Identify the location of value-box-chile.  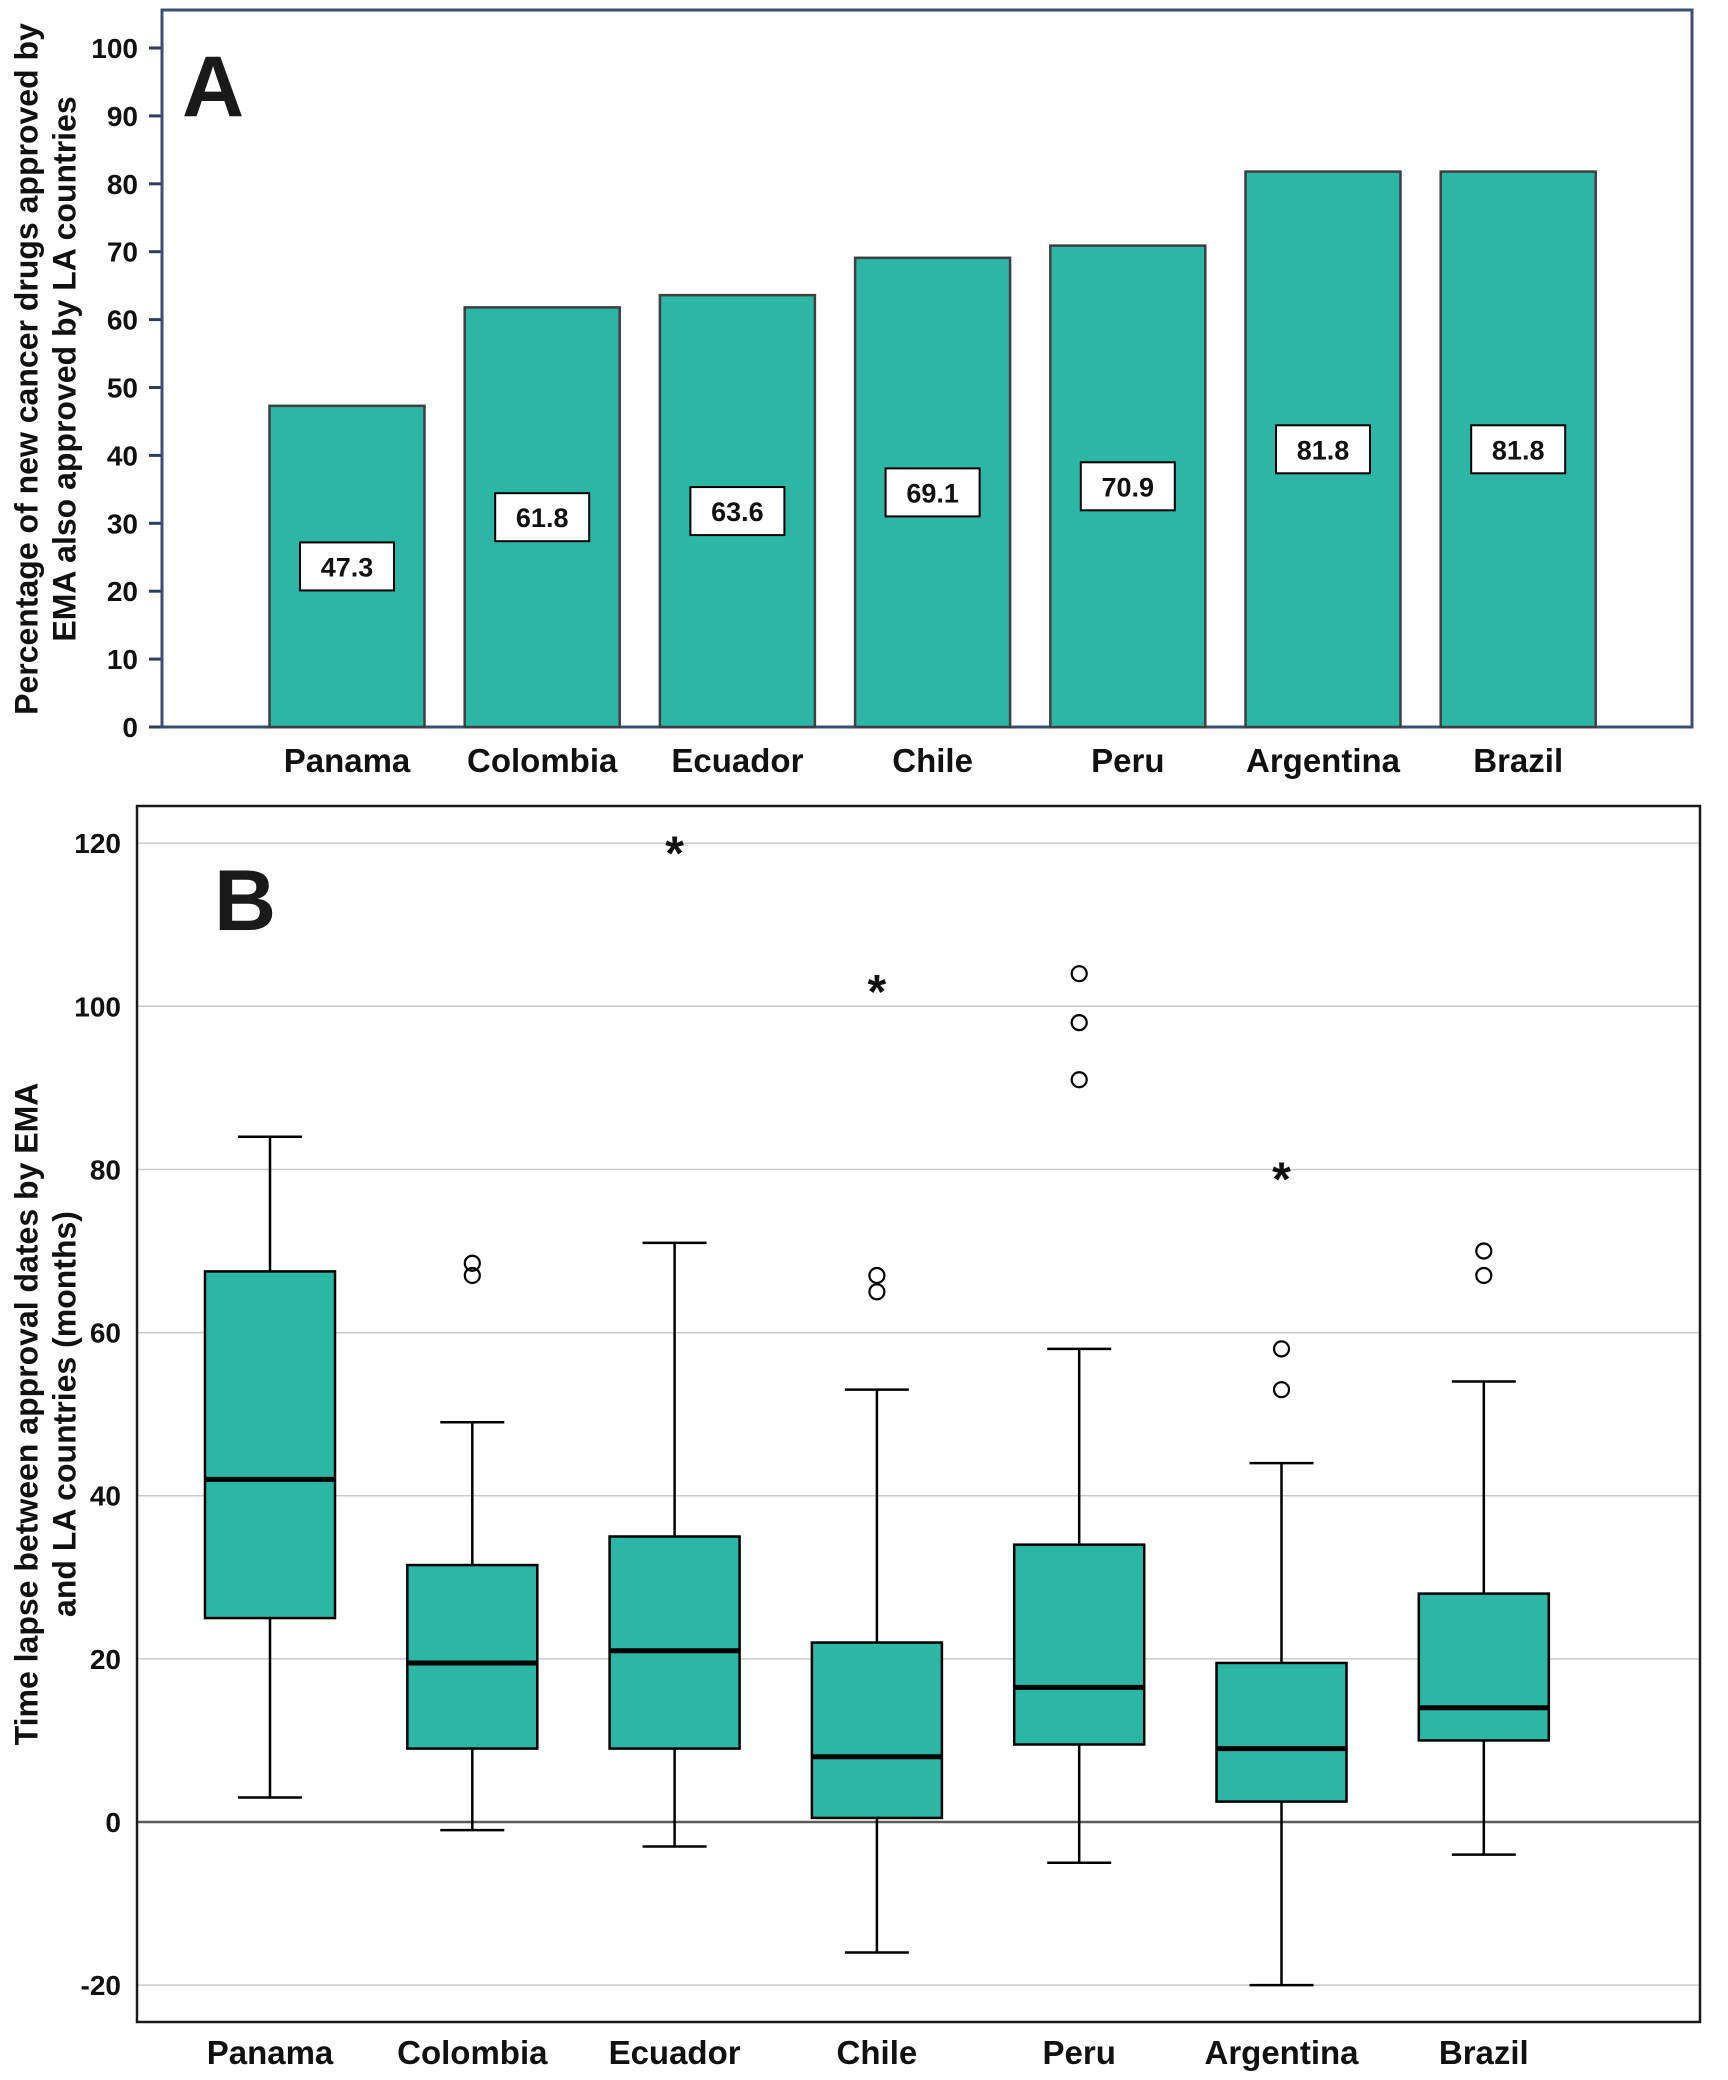
(932, 492).